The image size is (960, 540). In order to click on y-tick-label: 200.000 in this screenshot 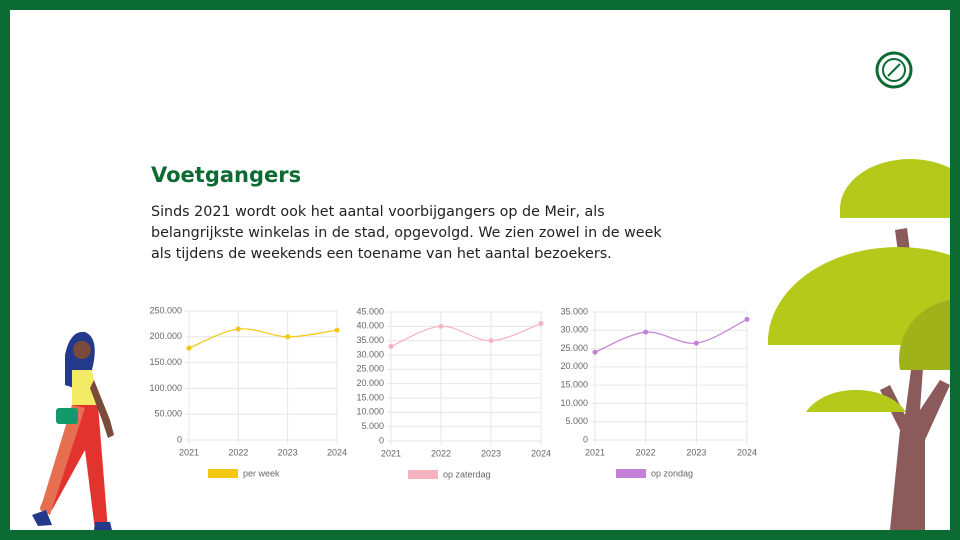, I will do `click(165, 336)`.